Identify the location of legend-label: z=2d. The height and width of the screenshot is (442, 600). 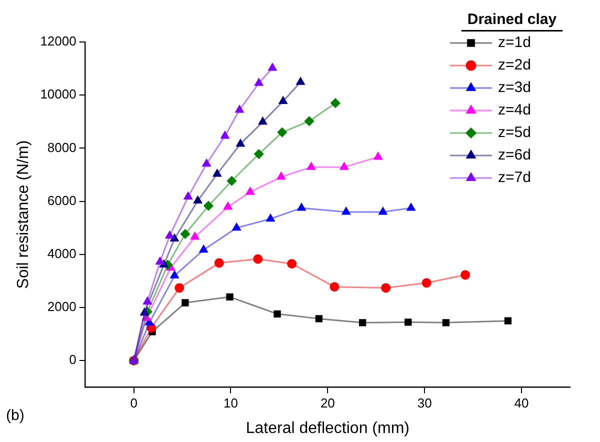
(514, 65).